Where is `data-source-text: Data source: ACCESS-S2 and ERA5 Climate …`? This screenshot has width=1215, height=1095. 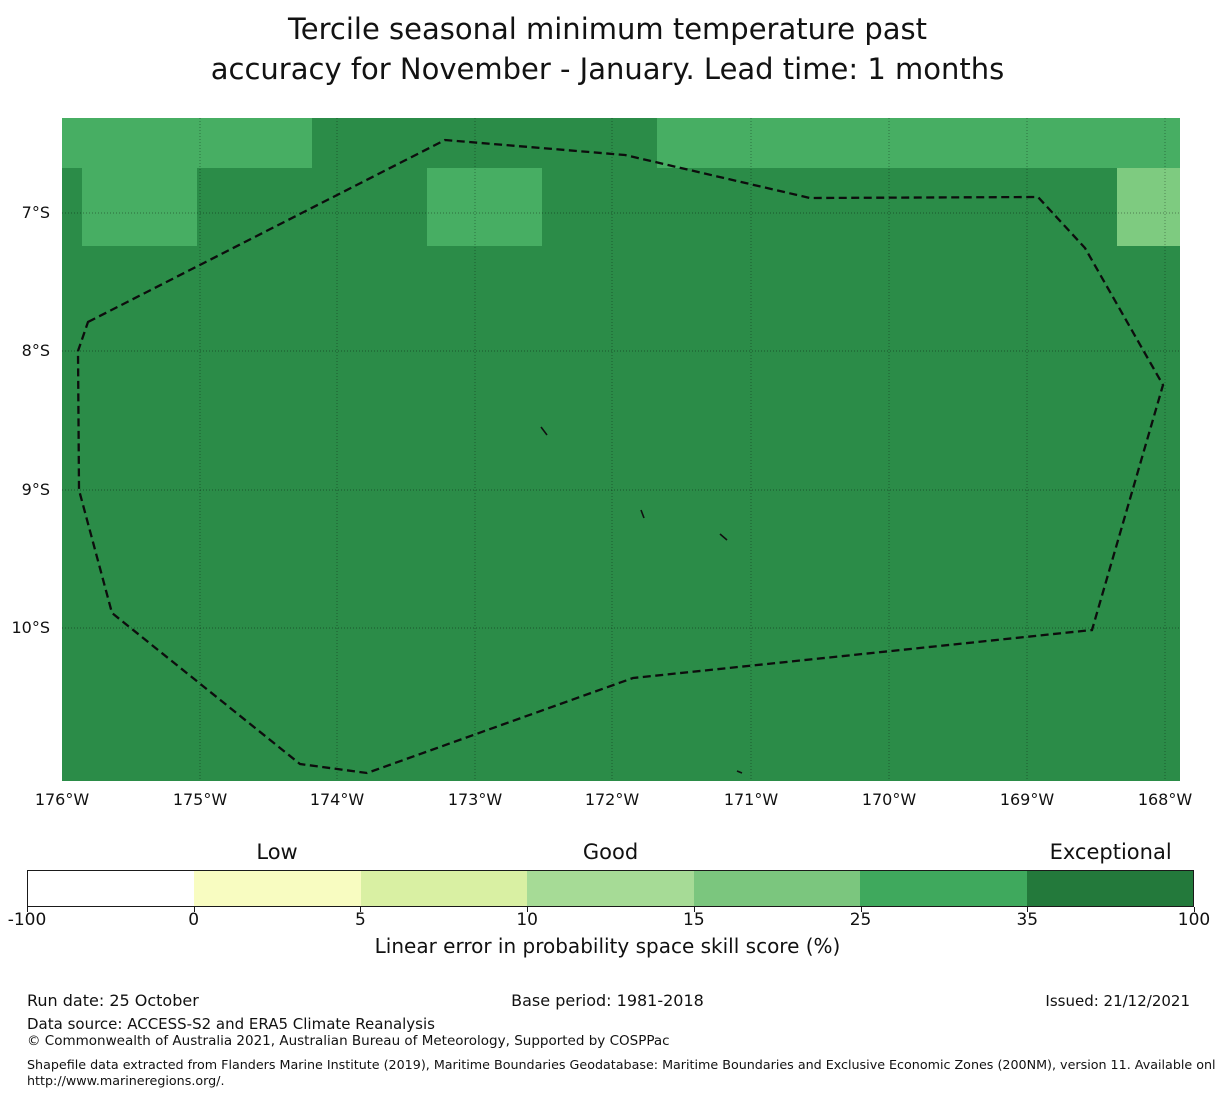
data-source-text: Data source: ACCESS-S2 and ERA5 Climate … is located at coordinates (231, 1024).